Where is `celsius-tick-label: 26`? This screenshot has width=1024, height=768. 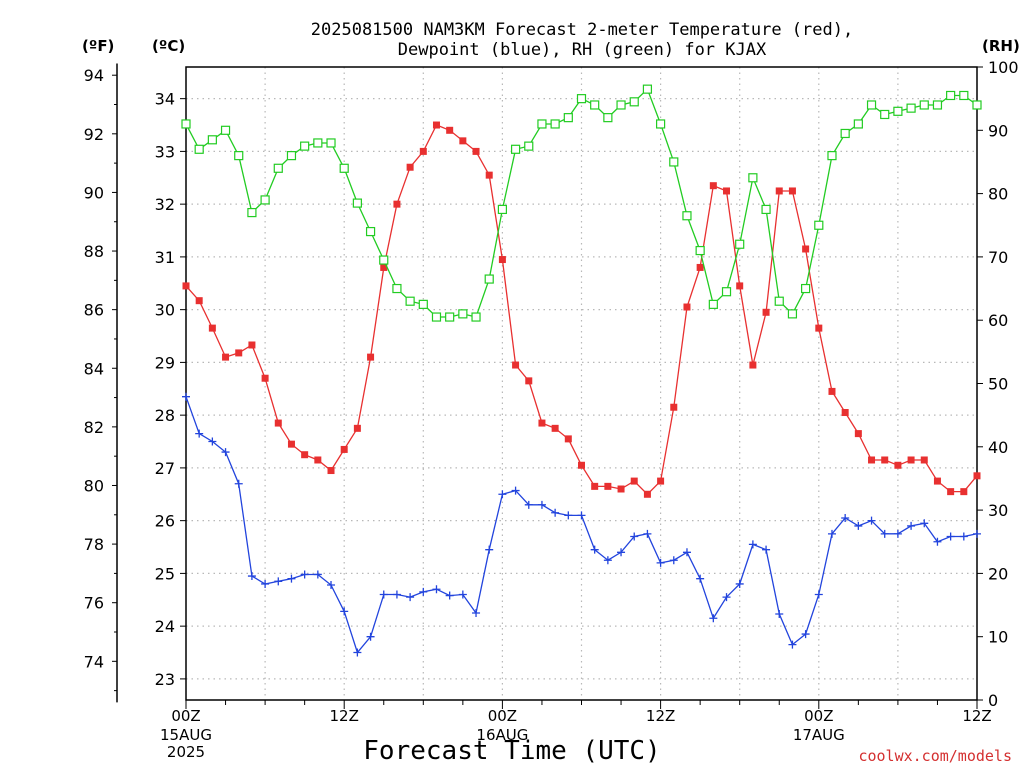
celsius-tick-label: 26 is located at coordinates (165, 521).